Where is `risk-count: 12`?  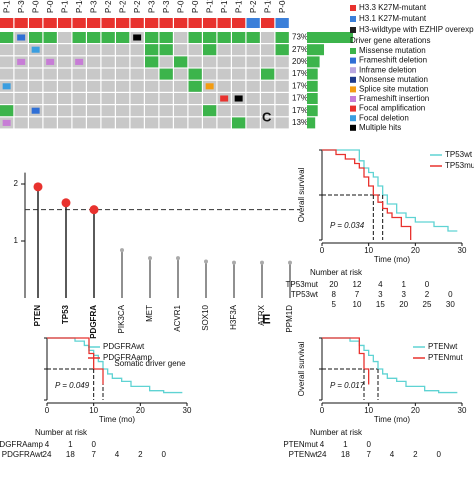
risk-count: 12 is located at coordinates (357, 284).